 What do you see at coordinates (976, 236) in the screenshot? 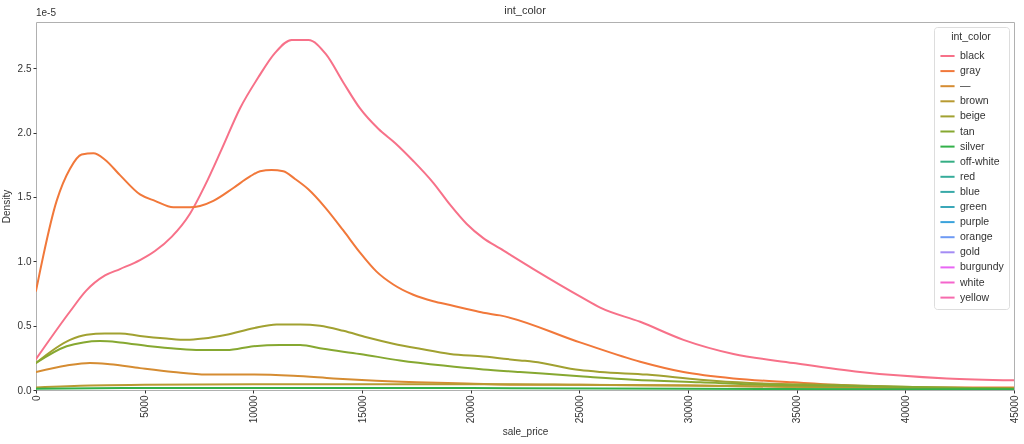
I see `legend-label: orange` at bounding box center [976, 236].